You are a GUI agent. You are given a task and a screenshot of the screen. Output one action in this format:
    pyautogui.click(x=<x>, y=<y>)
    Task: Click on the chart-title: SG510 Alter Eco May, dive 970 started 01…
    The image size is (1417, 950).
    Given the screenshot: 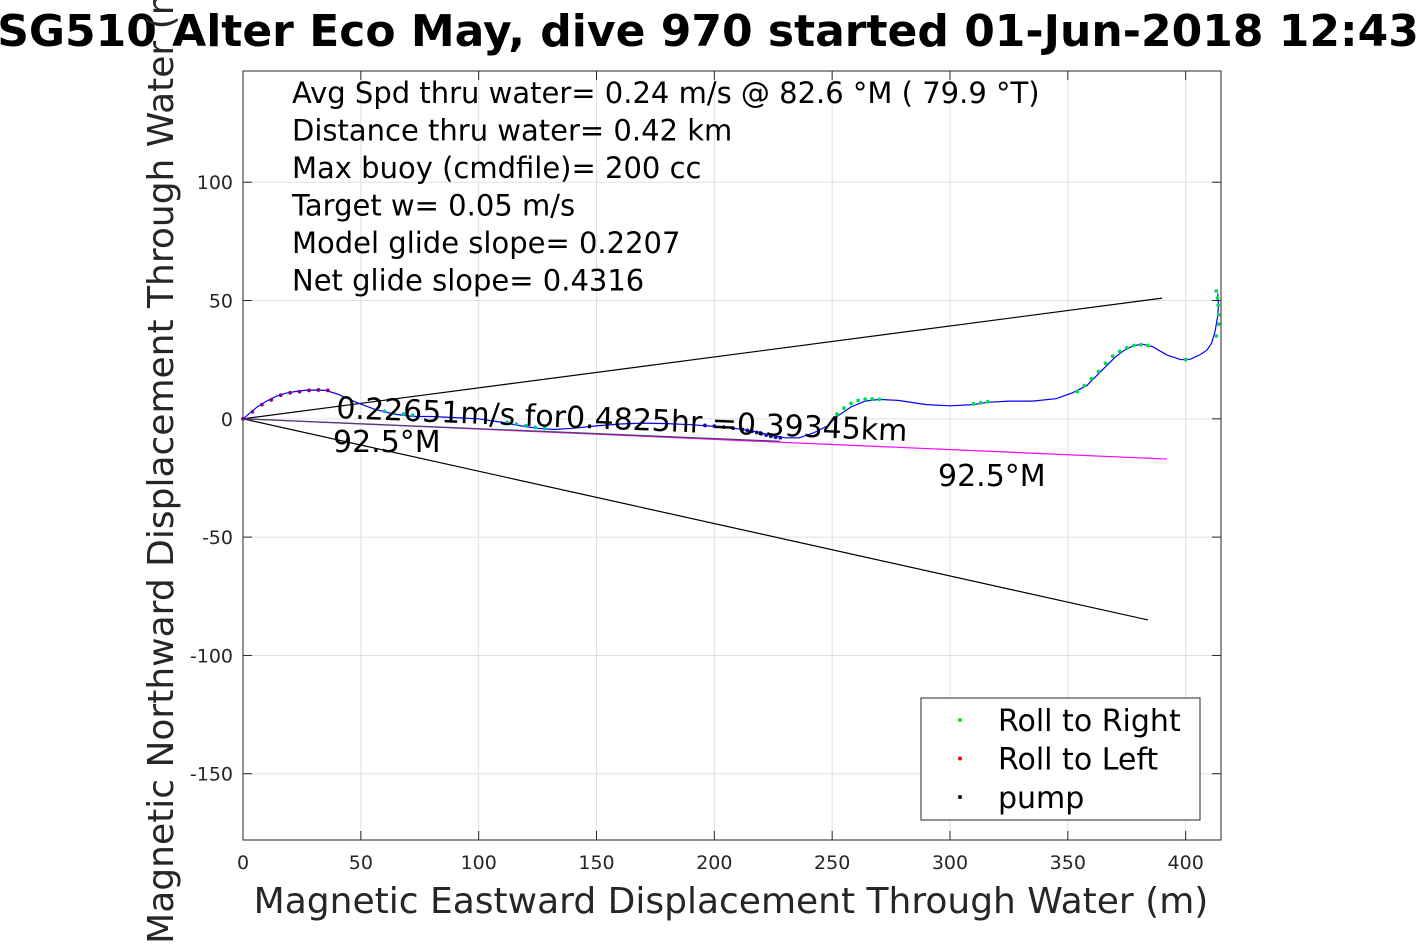 What is the action you would take?
    pyautogui.click(x=708, y=31)
    